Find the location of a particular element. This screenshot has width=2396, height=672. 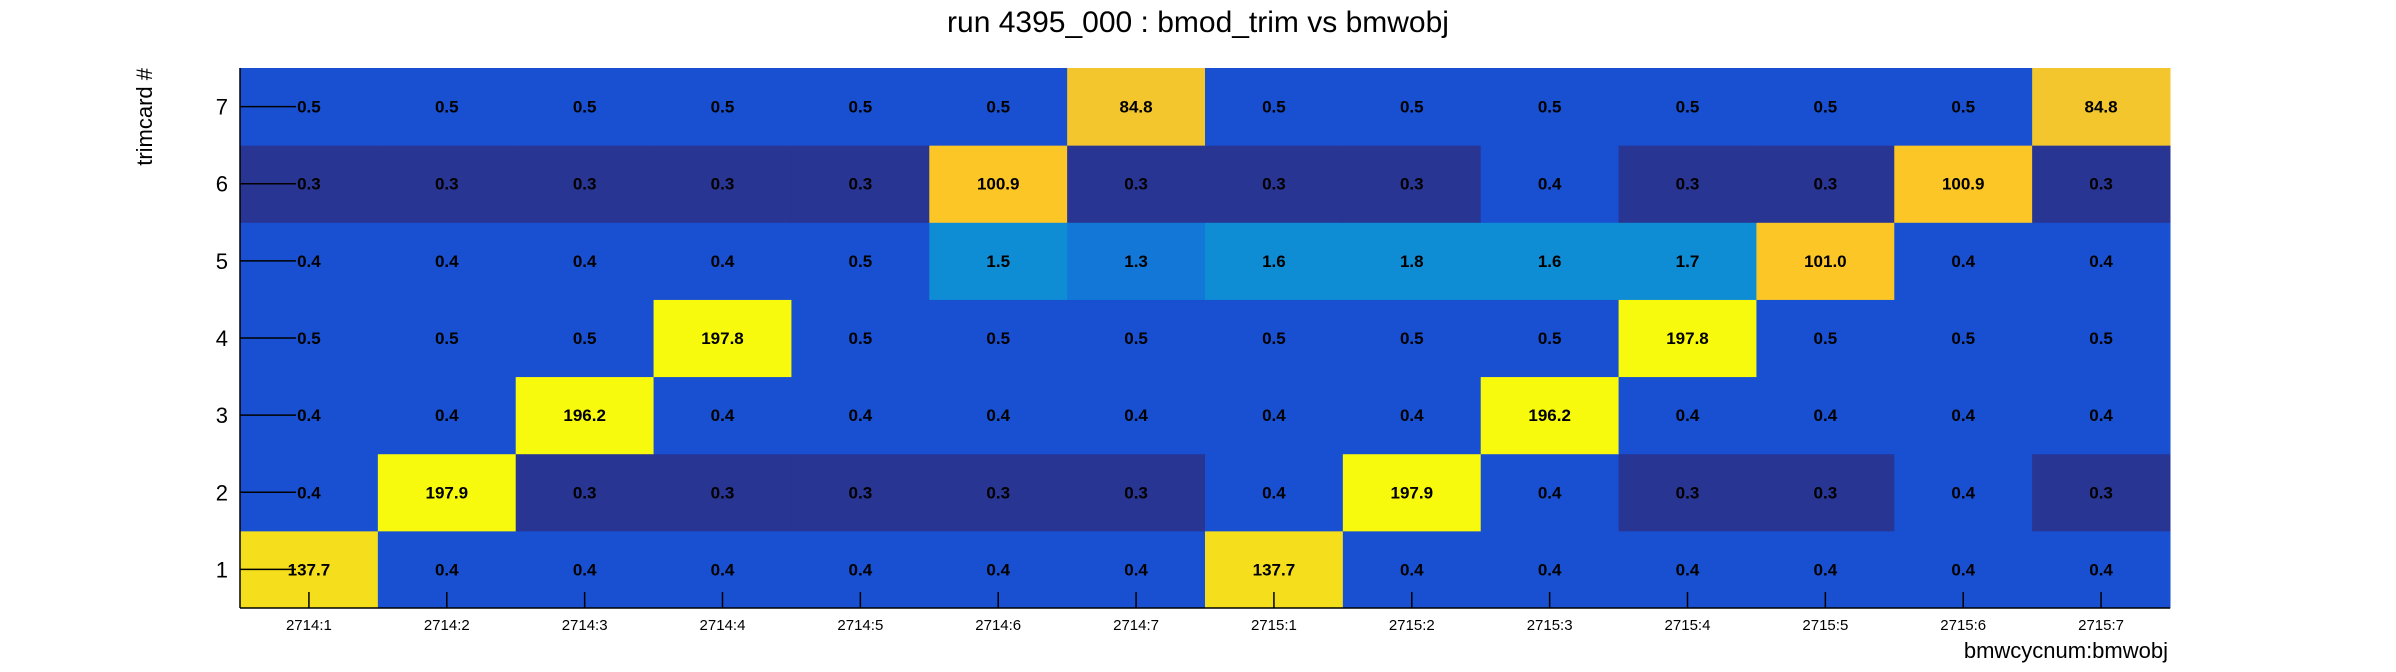

y-tick-label: 3 is located at coordinates (222, 415).